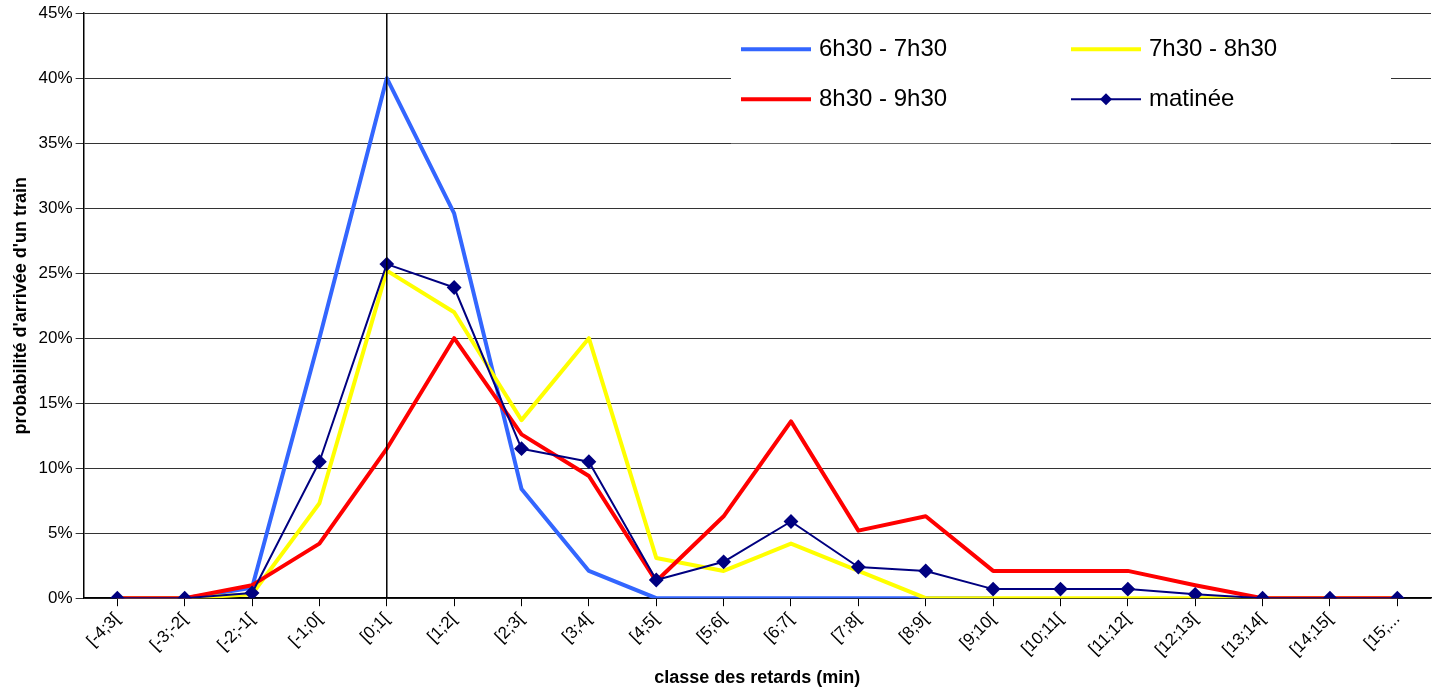 This screenshot has width=1443, height=695. I want to click on y-tick-label: 30%, so click(55, 207).